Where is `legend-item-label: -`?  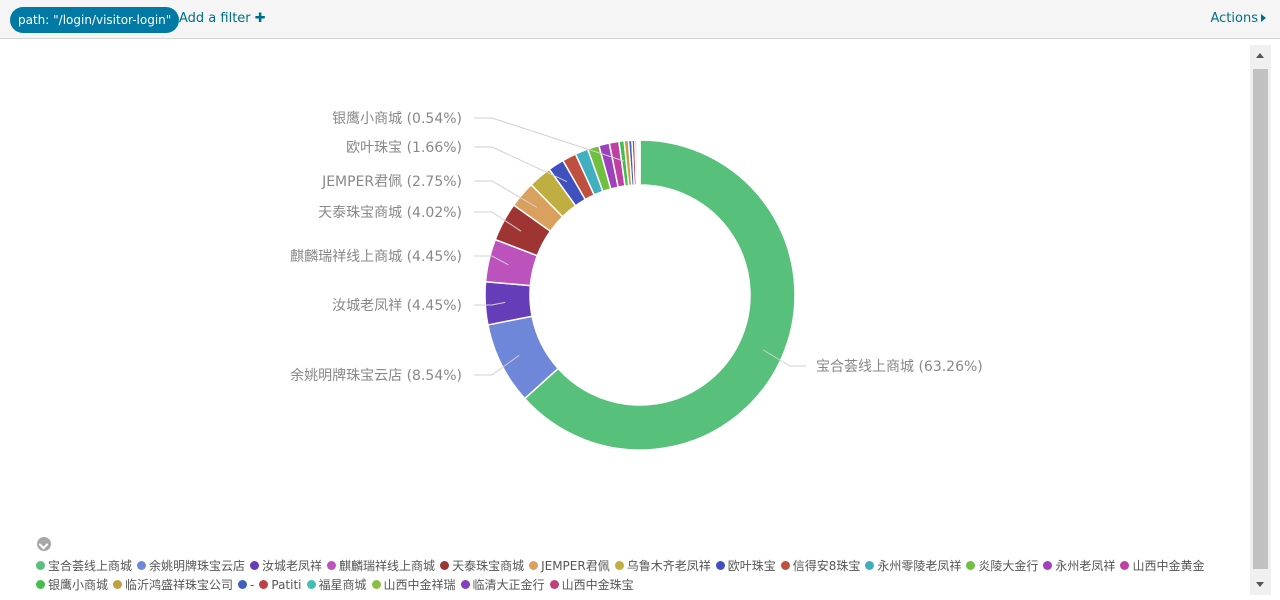
legend-item-label: - is located at coordinates (252, 585).